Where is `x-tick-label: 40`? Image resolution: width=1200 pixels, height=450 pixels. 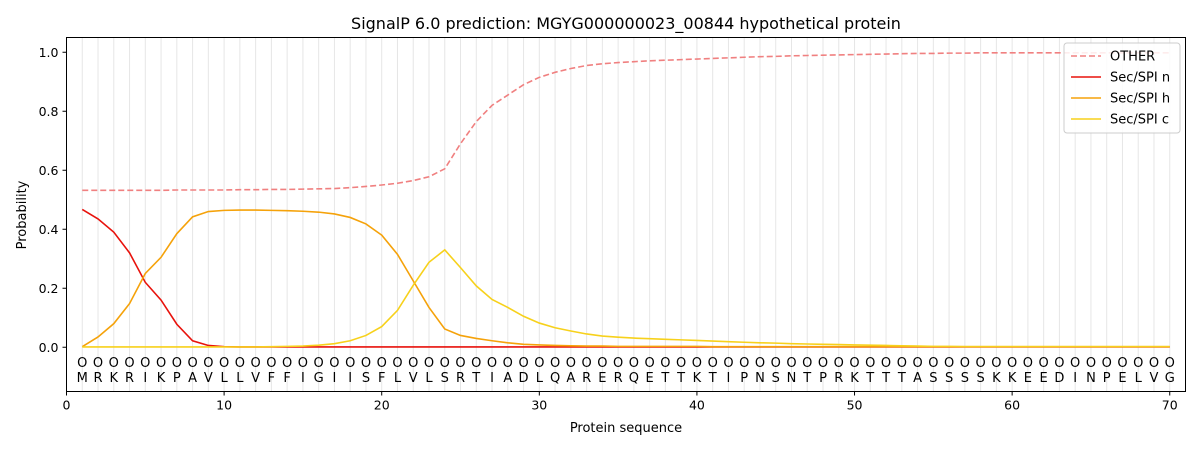 x-tick-label: 40 is located at coordinates (697, 405).